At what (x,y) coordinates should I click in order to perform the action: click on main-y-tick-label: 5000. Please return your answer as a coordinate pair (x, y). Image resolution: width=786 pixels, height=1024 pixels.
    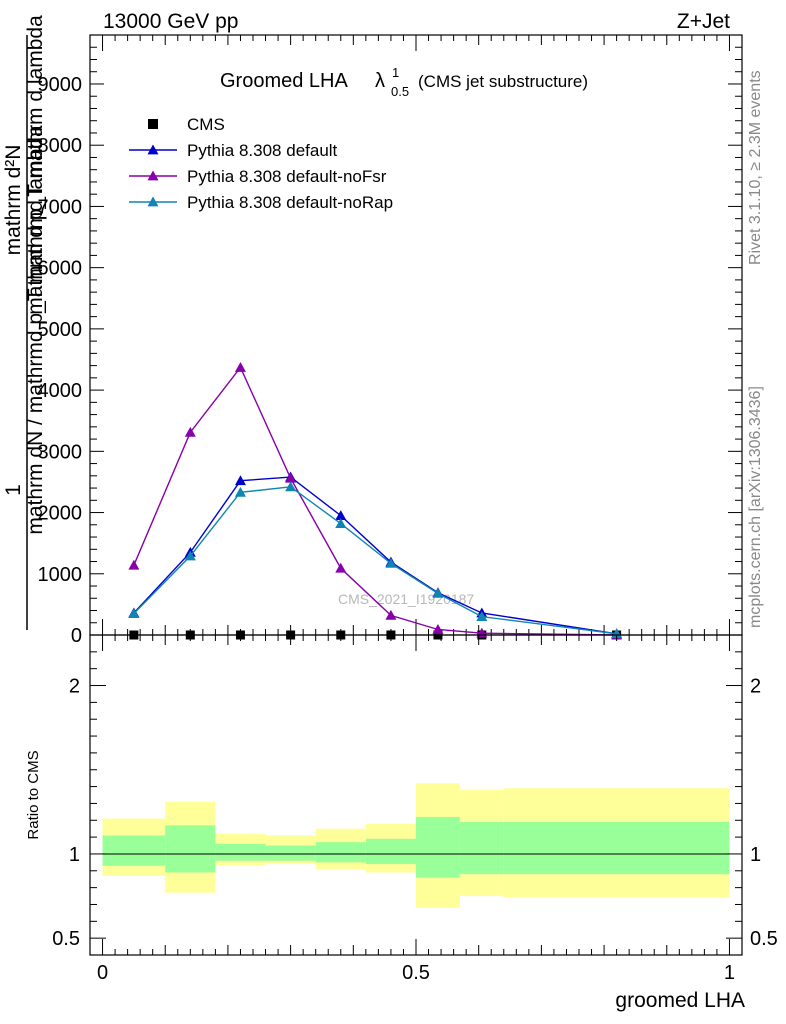
    Looking at the image, I should click on (60, 330).